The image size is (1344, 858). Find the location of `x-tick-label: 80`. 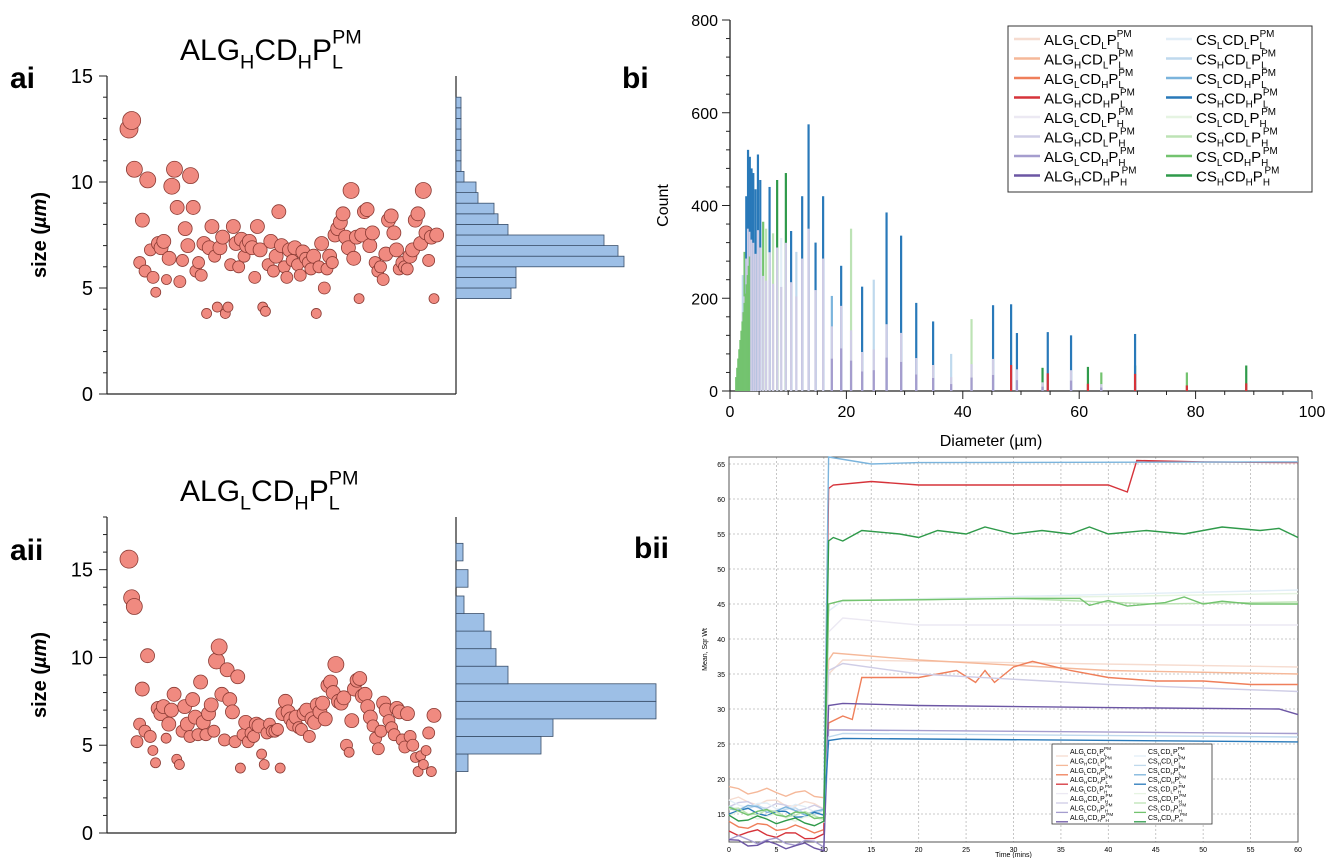

x-tick-label: 80 is located at coordinates (1196, 412).